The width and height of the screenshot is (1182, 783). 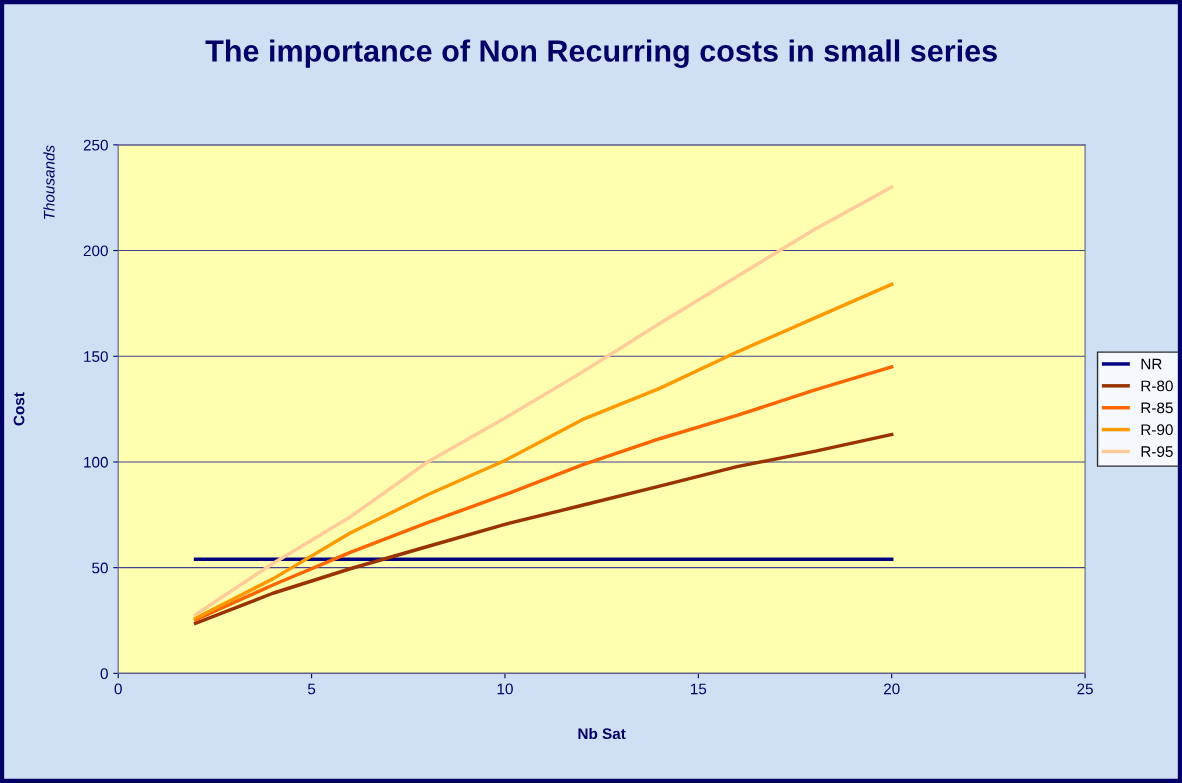 What do you see at coordinates (19, 409) in the screenshot?
I see `y-axis-title: Cost` at bounding box center [19, 409].